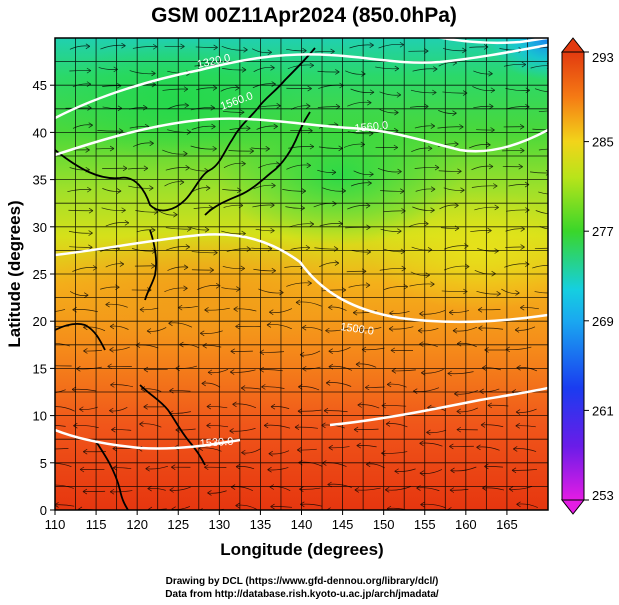 The width and height of the screenshot is (619, 605). What do you see at coordinates (182, 100) in the screenshot?
I see `green-region-north` at bounding box center [182, 100].